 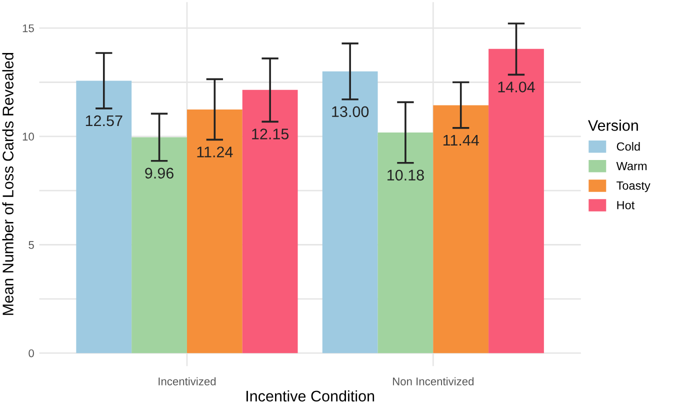 I want to click on legend-label: Toasty, so click(x=633, y=187).